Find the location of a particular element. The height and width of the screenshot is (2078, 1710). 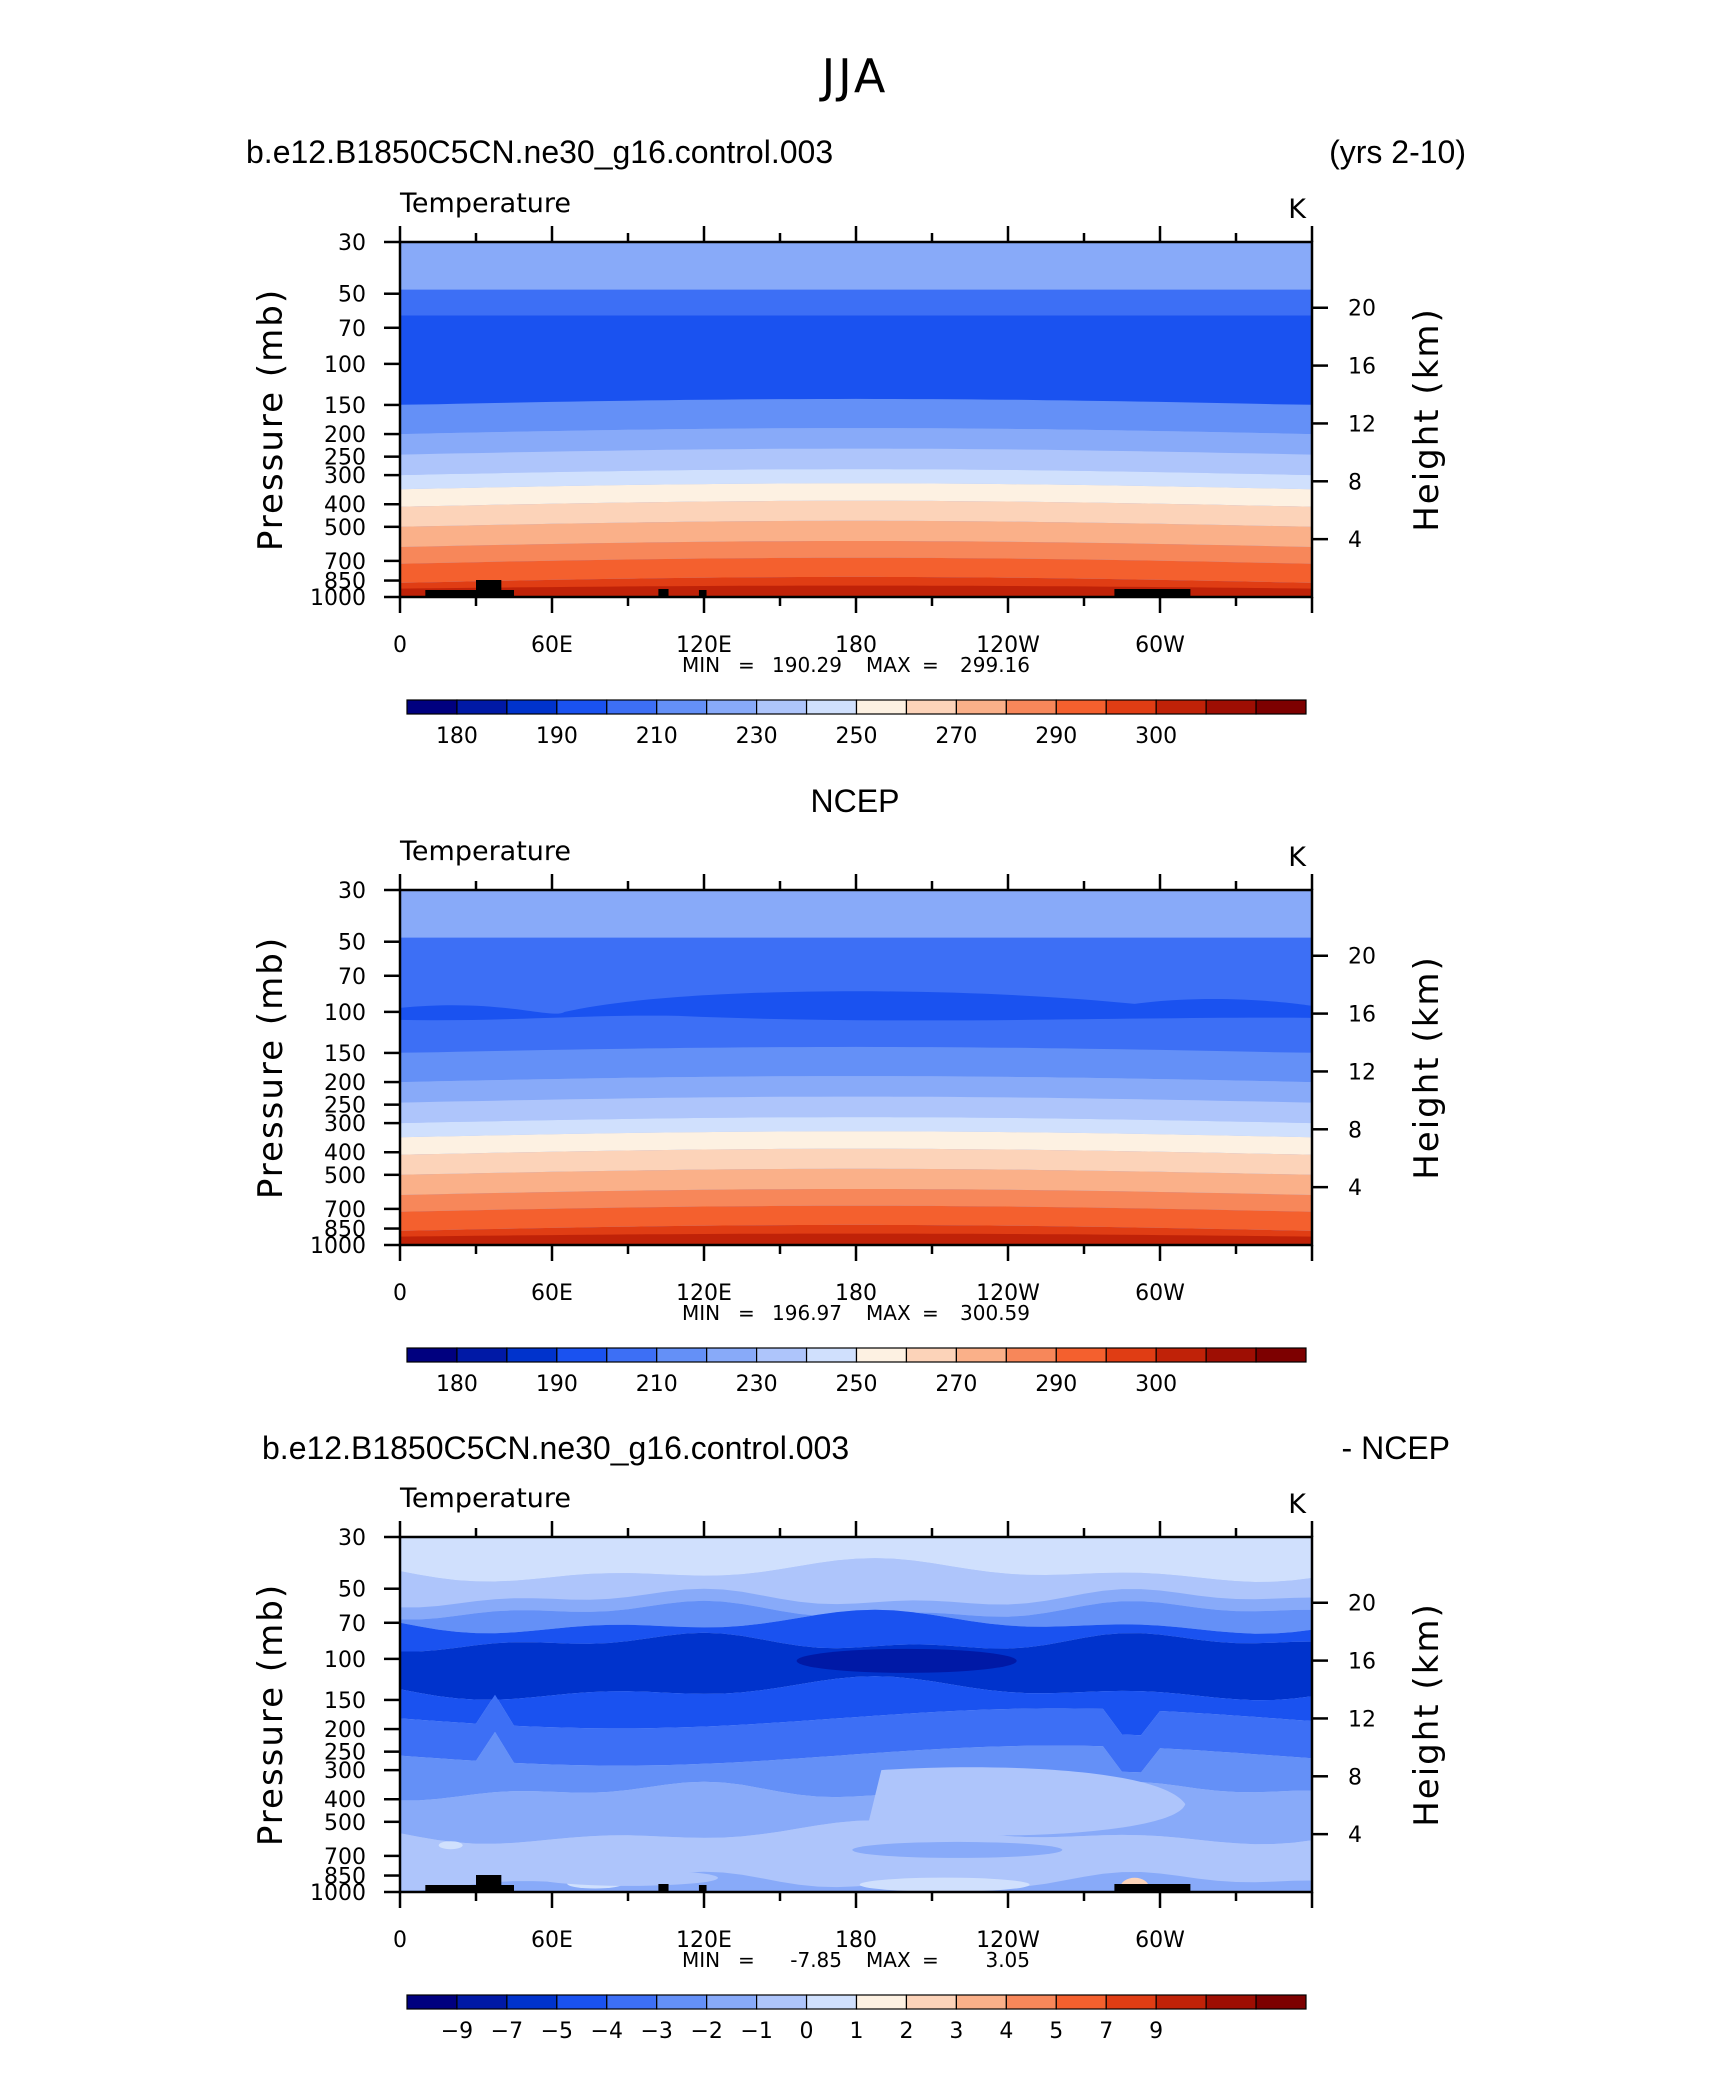

panel-title: b.e12.B1850C5CN.ne30_g16.control.003 is located at coordinates (539, 152).